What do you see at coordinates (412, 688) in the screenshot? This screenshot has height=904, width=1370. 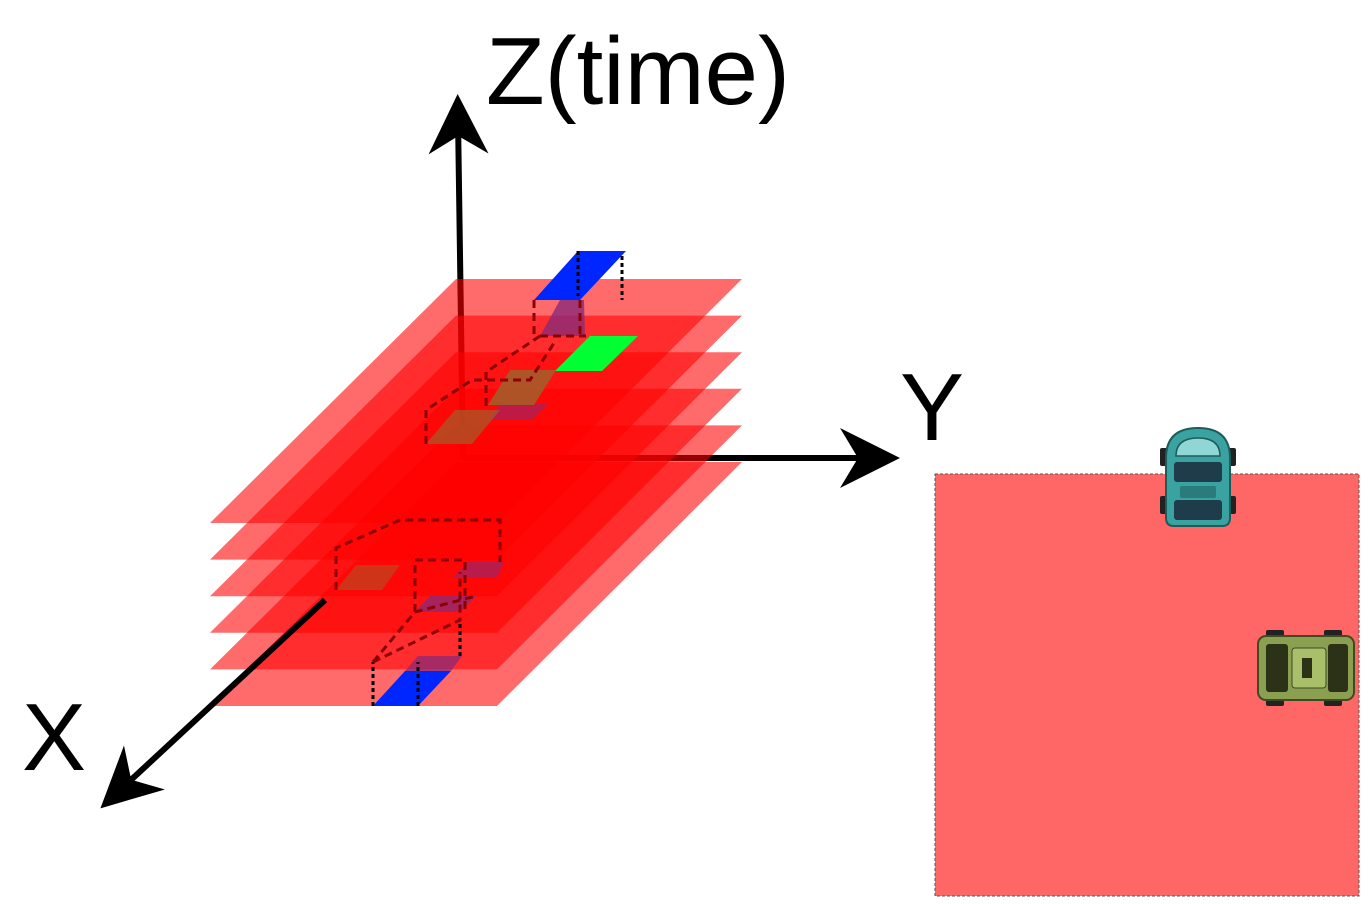 I see `blue-marker-bottom` at bounding box center [412, 688].